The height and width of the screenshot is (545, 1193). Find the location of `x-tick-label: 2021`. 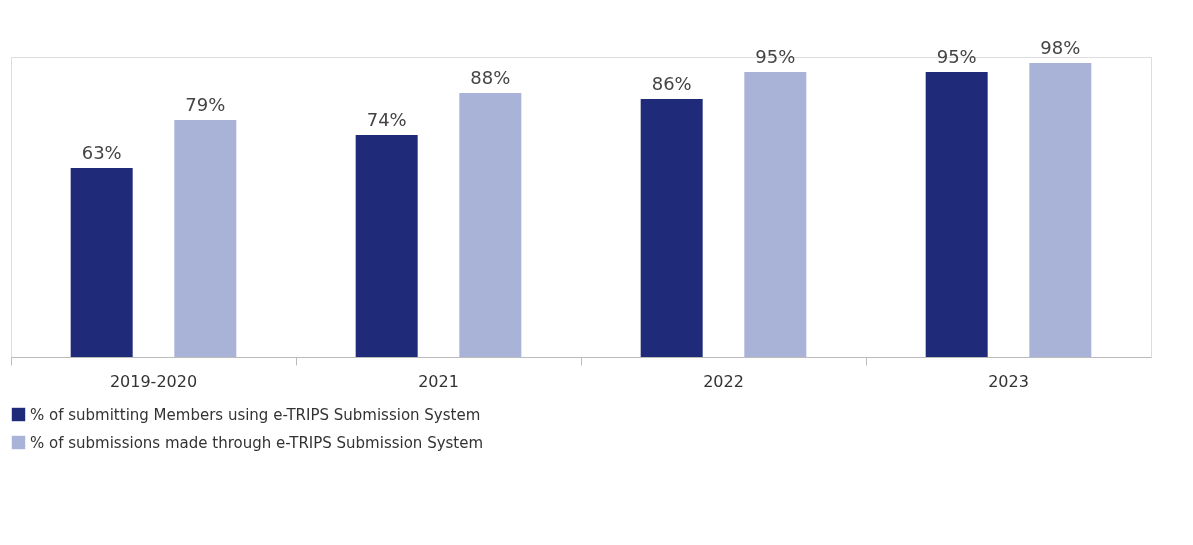

x-tick-label: 2021 is located at coordinates (438, 381).